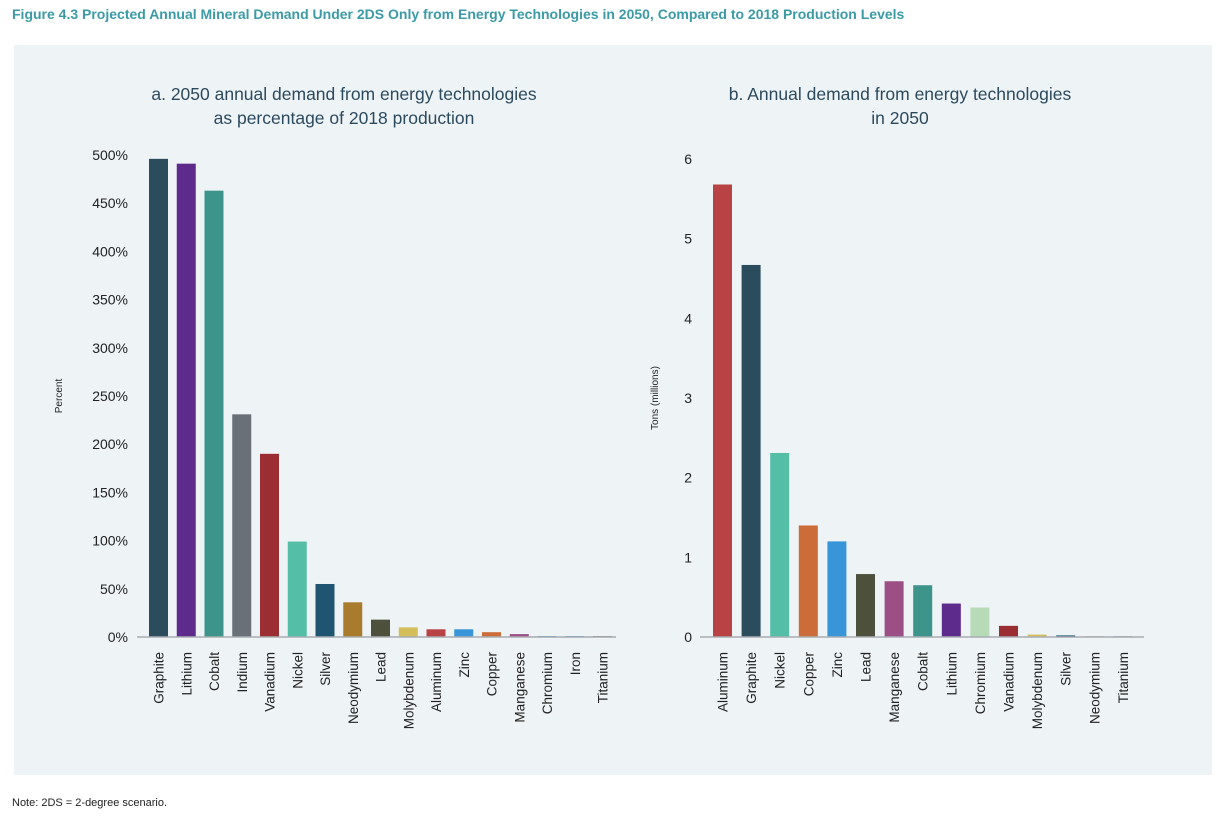 This screenshot has height=819, width=1222. Describe the element at coordinates (547, 683) in the screenshot. I see `chart-a-x-tick-label: Chromium` at that location.